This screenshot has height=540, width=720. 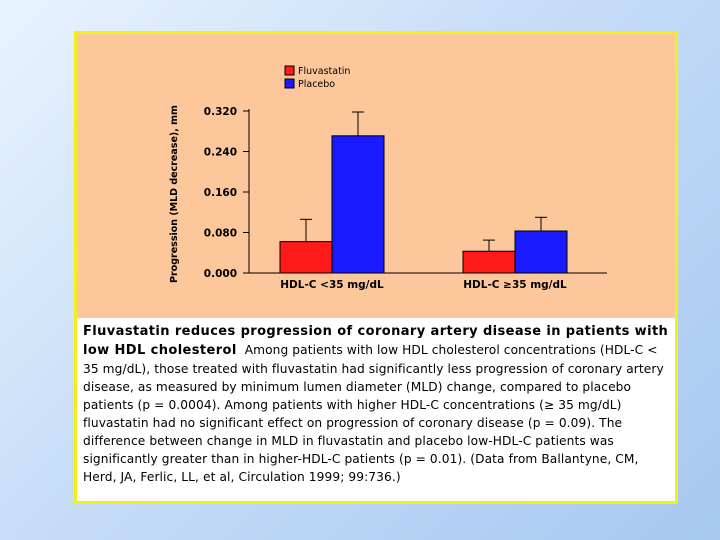 What do you see at coordinates (220, 234) in the screenshot?
I see `y-tick-label: 0.080` at bounding box center [220, 234].